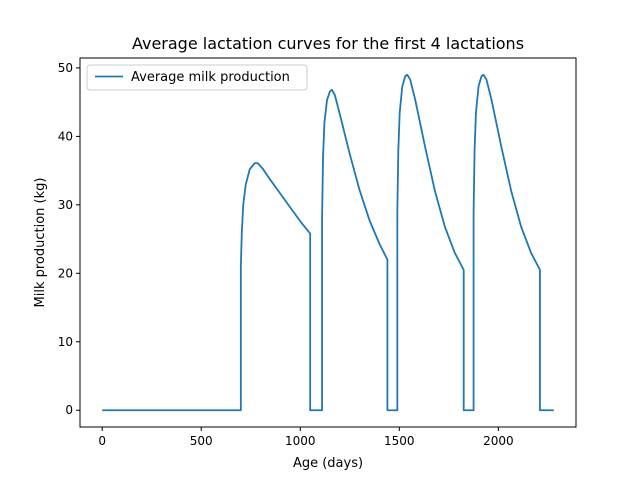 This screenshot has height=480, width=640. Describe the element at coordinates (65, 205) in the screenshot. I see `y-tick-label: 30` at that location.